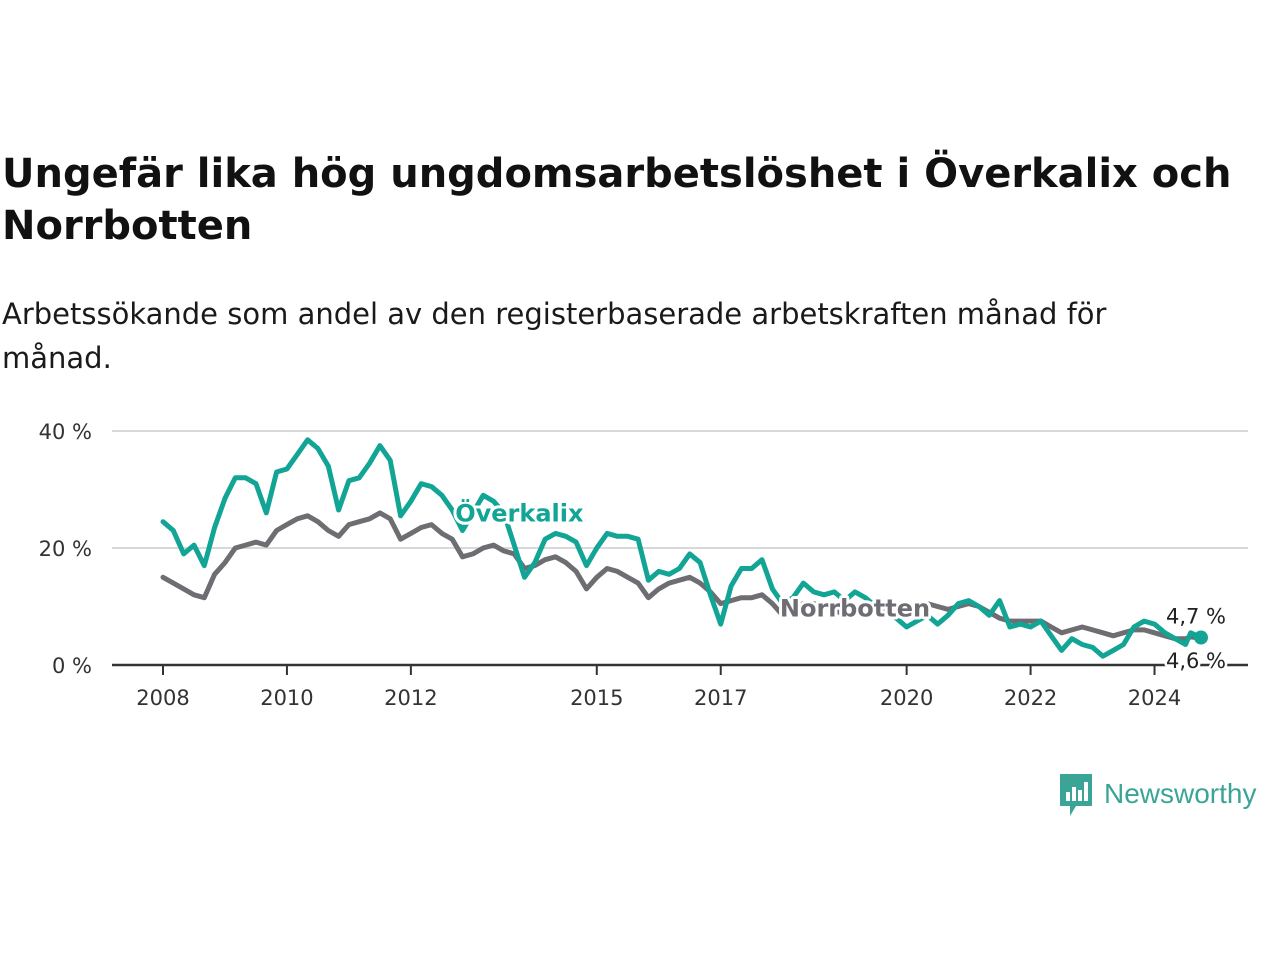 Image resolution: width=1280 pixels, height=960 pixels. I want to click on y-tick-label: 40 %, so click(65, 432).